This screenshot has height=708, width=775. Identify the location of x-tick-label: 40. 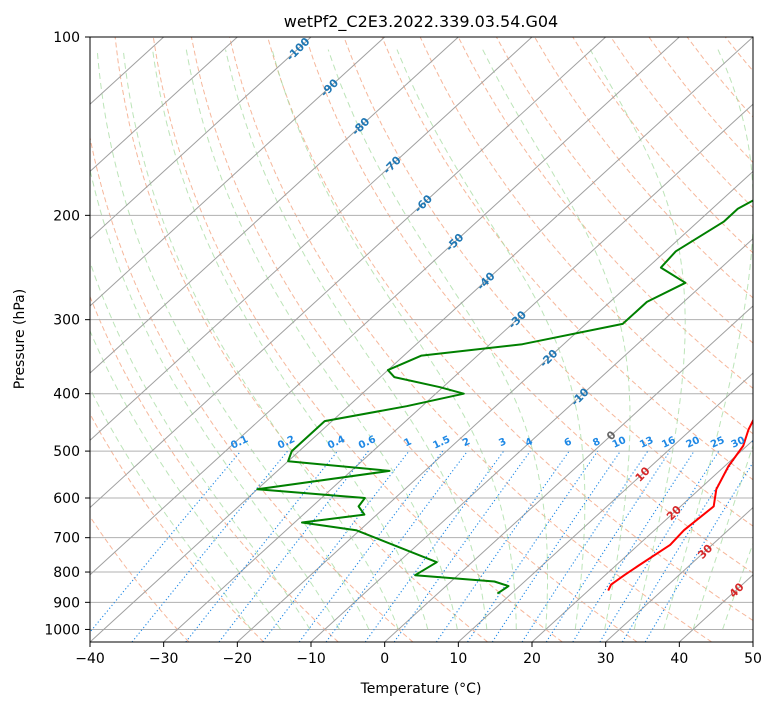
(679, 659).